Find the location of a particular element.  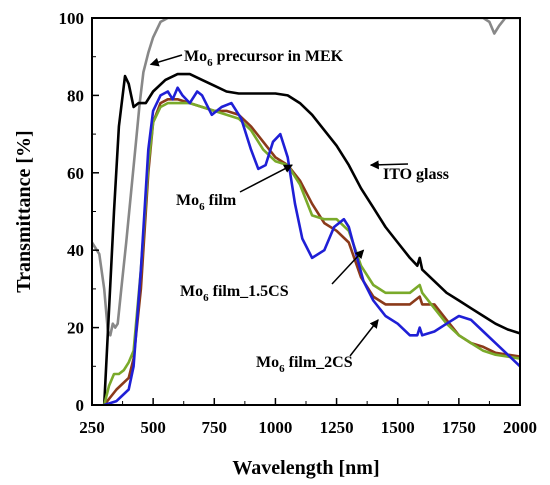

y-tick-label: 100 is located at coordinates (72, 18).